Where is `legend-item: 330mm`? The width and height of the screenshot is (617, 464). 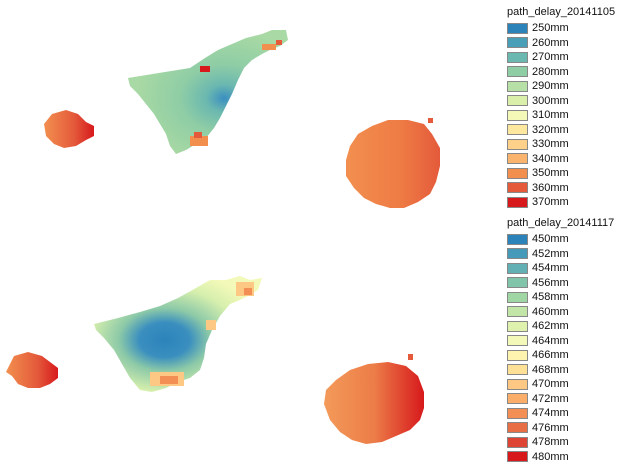 legend-item: 330mm is located at coordinates (561, 144).